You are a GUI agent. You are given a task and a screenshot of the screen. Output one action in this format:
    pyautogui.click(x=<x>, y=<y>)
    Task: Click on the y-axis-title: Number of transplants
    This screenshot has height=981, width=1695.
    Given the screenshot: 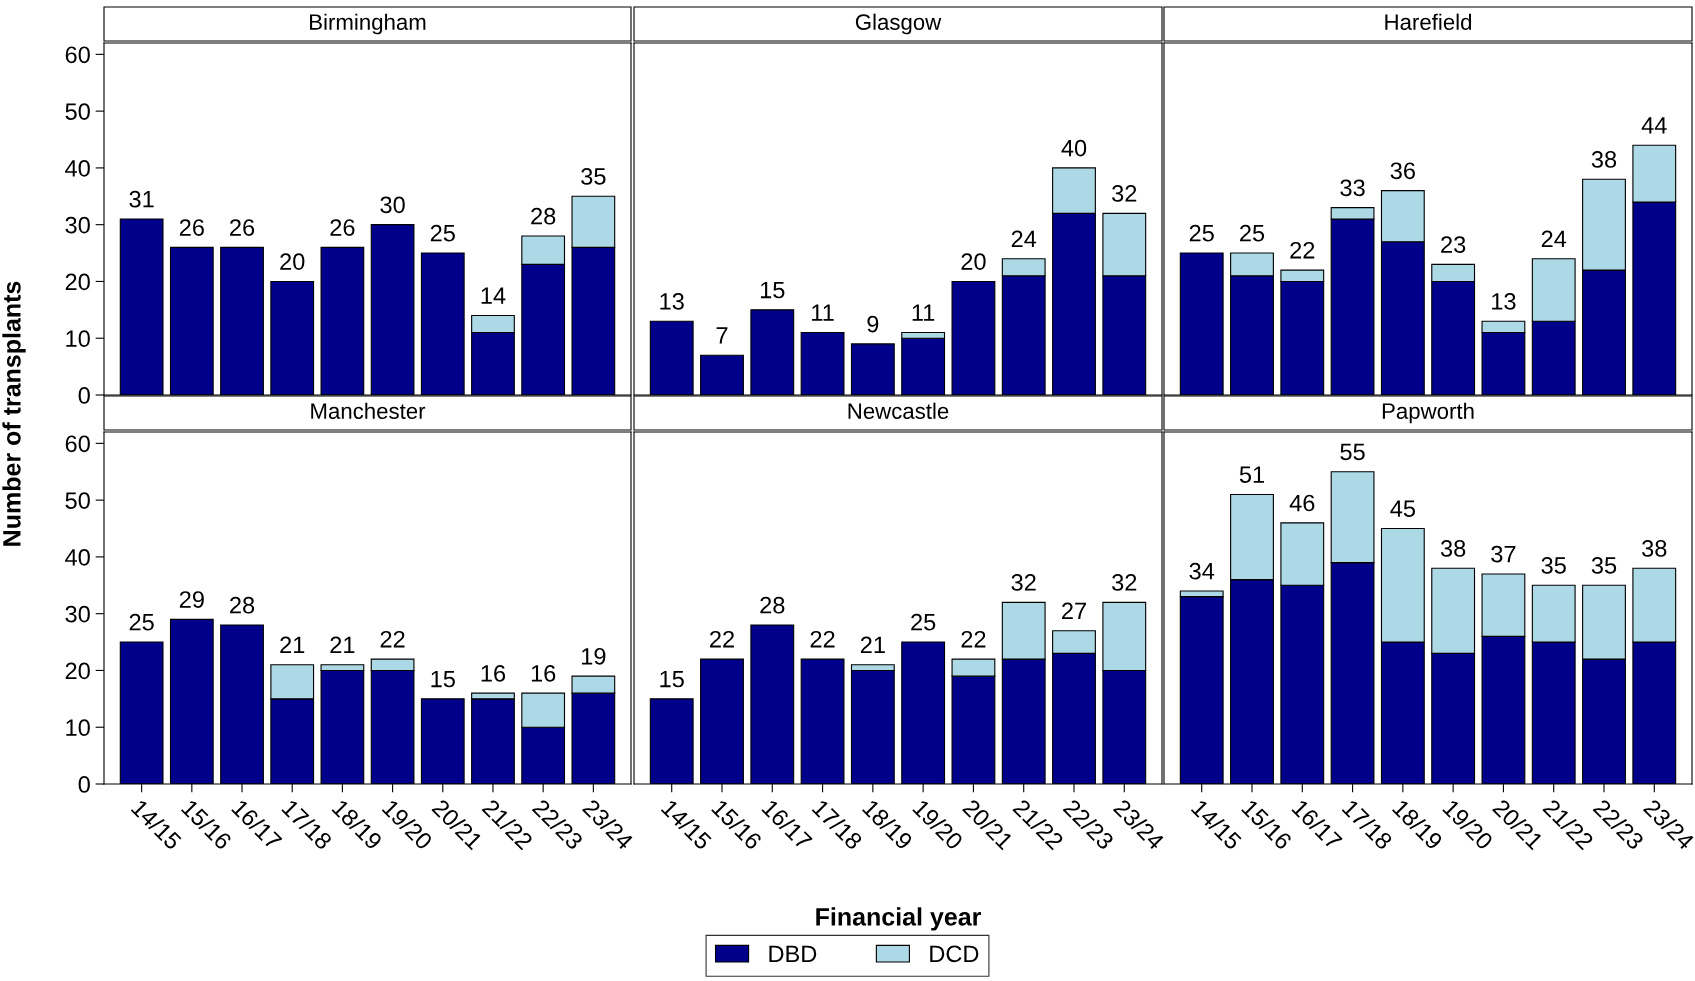 What is the action you would take?
    pyautogui.click(x=14, y=413)
    